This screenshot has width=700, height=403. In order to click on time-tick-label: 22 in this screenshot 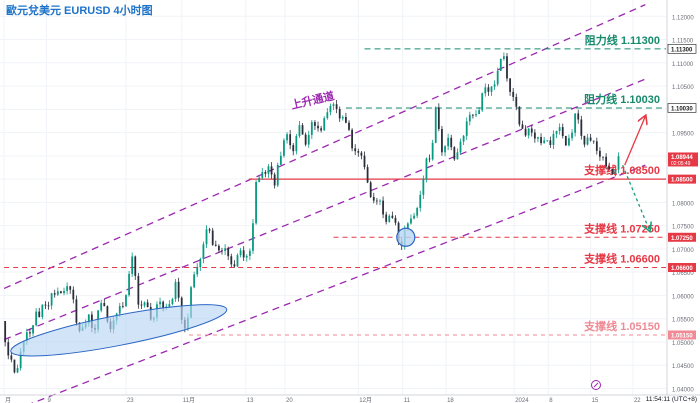, I will do `click(637, 400)`.